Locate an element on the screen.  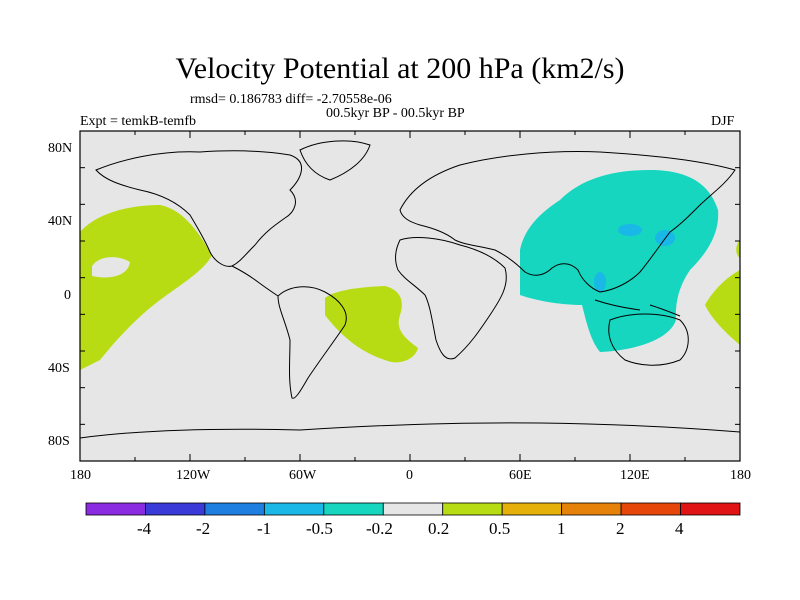
asia-pacific-negative-region is located at coordinates (619, 261).